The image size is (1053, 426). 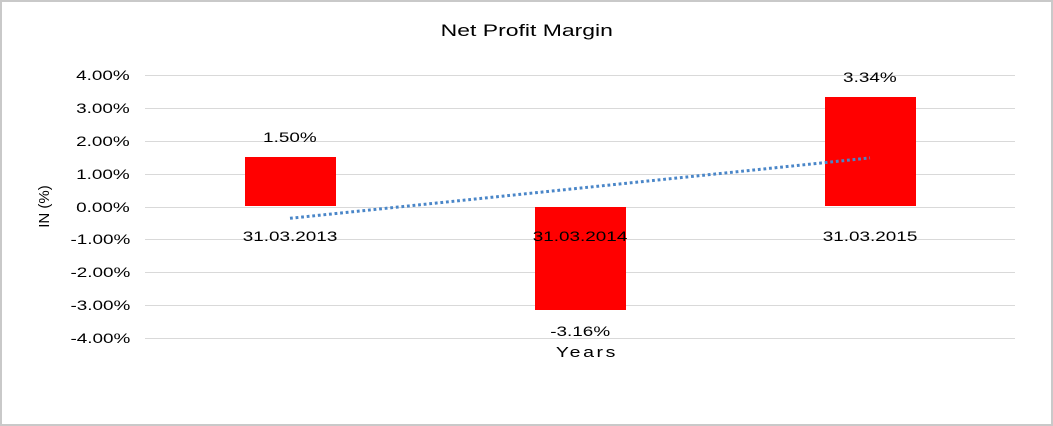 I want to click on x-axis-category-label: 31.03.2015, so click(x=870, y=236).